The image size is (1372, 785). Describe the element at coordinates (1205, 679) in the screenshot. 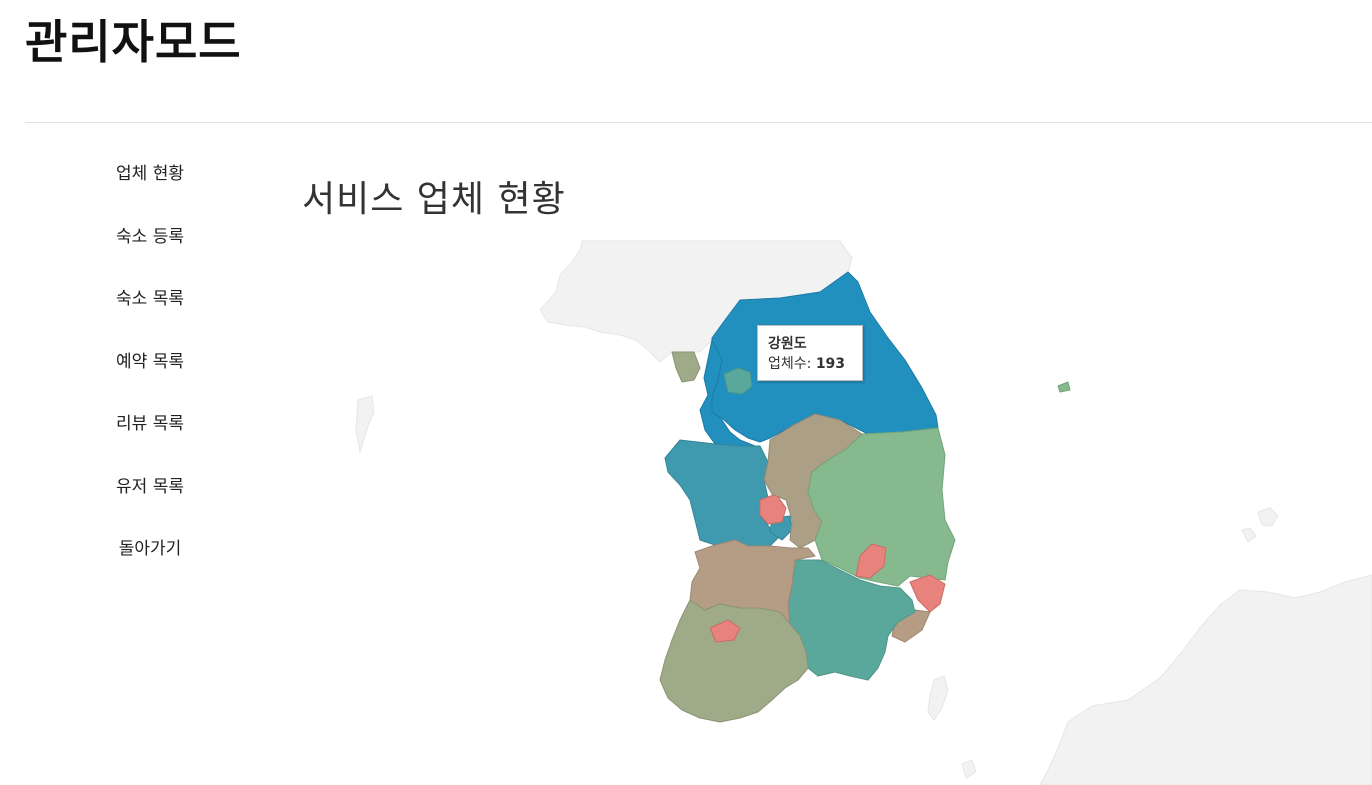

I see `japan-land` at that location.